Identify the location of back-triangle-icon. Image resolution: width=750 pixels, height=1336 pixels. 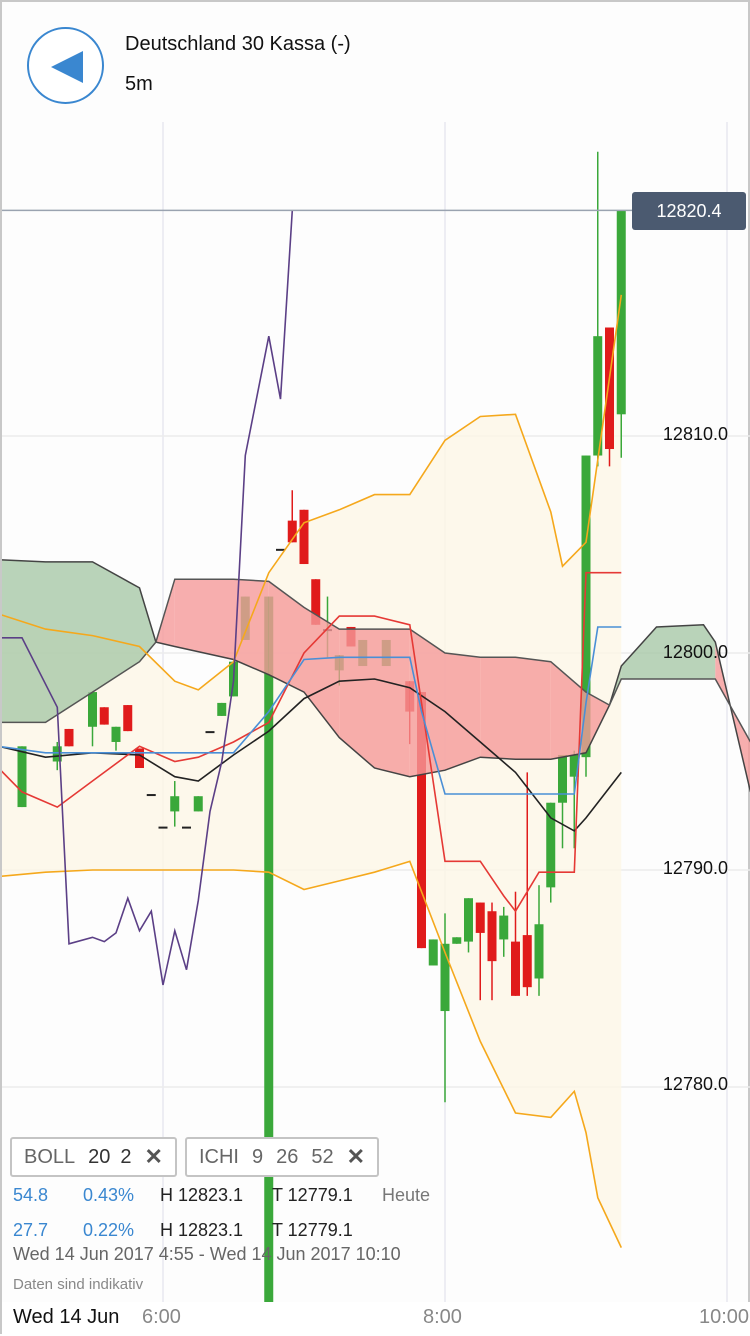
(67, 67).